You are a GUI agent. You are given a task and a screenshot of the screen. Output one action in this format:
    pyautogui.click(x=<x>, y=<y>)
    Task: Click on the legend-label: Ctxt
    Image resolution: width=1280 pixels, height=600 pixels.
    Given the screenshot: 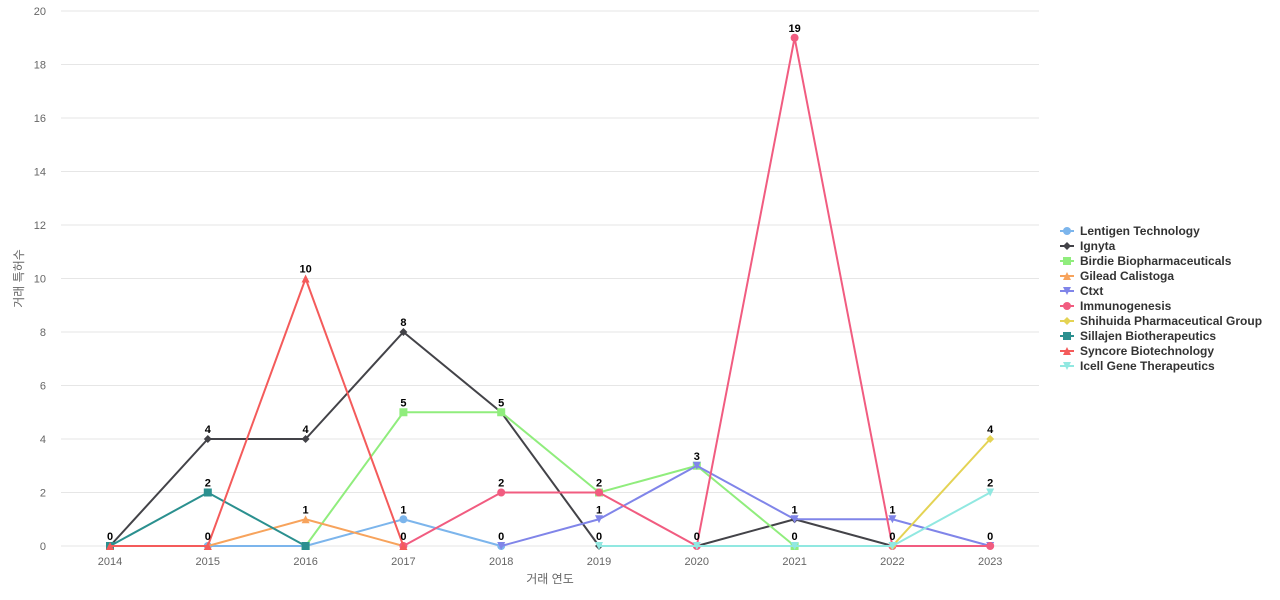 What is the action you would take?
    pyautogui.click(x=1091, y=291)
    